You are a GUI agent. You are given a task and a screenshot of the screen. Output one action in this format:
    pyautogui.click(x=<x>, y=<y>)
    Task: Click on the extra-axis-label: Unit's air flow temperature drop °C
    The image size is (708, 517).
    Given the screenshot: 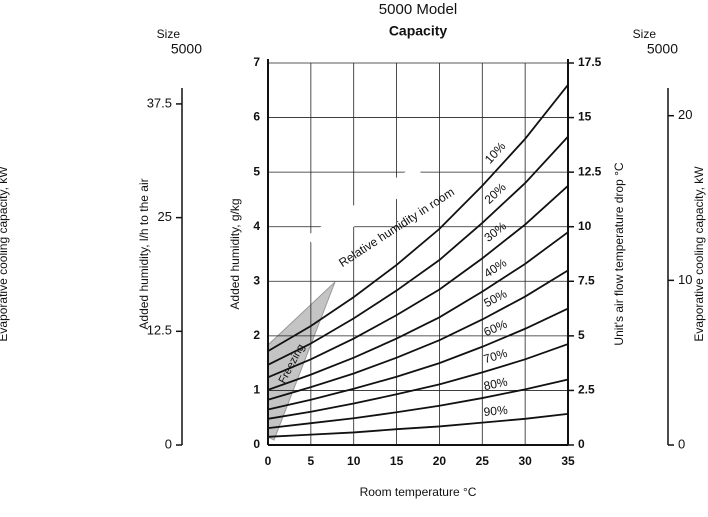 What is the action you would take?
    pyautogui.click(x=619, y=253)
    